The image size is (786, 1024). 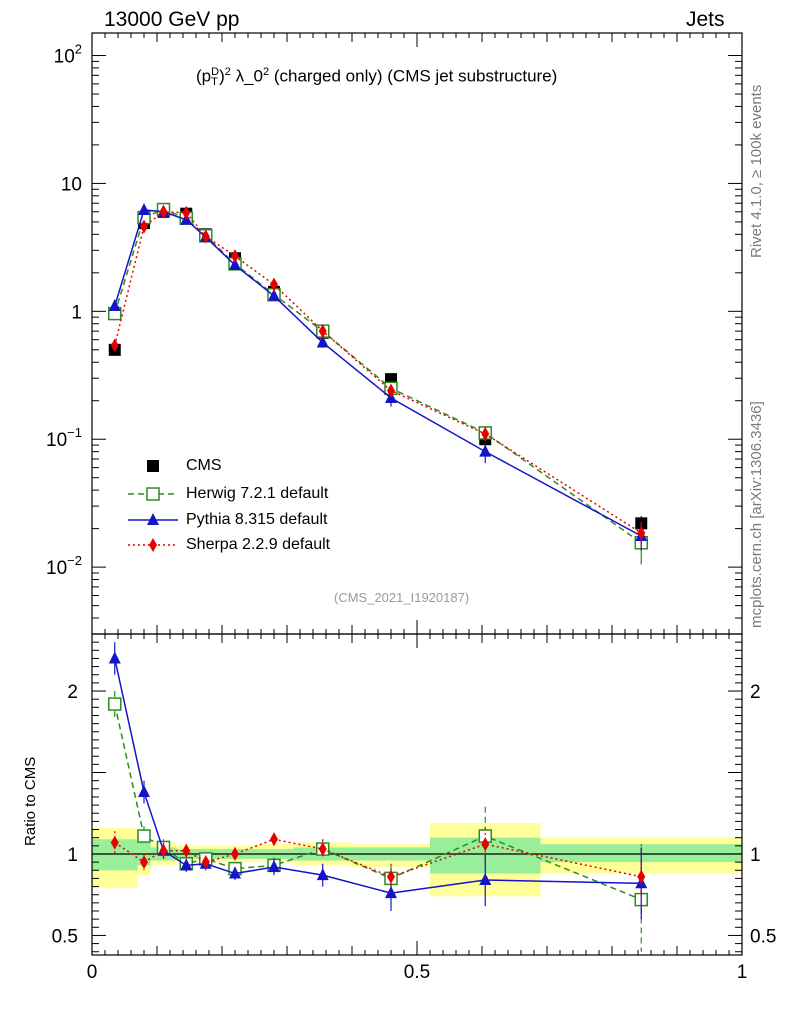 What do you see at coordinates (215, 72) in the screenshot?
I see `title-part-sup1: D` at bounding box center [215, 72].